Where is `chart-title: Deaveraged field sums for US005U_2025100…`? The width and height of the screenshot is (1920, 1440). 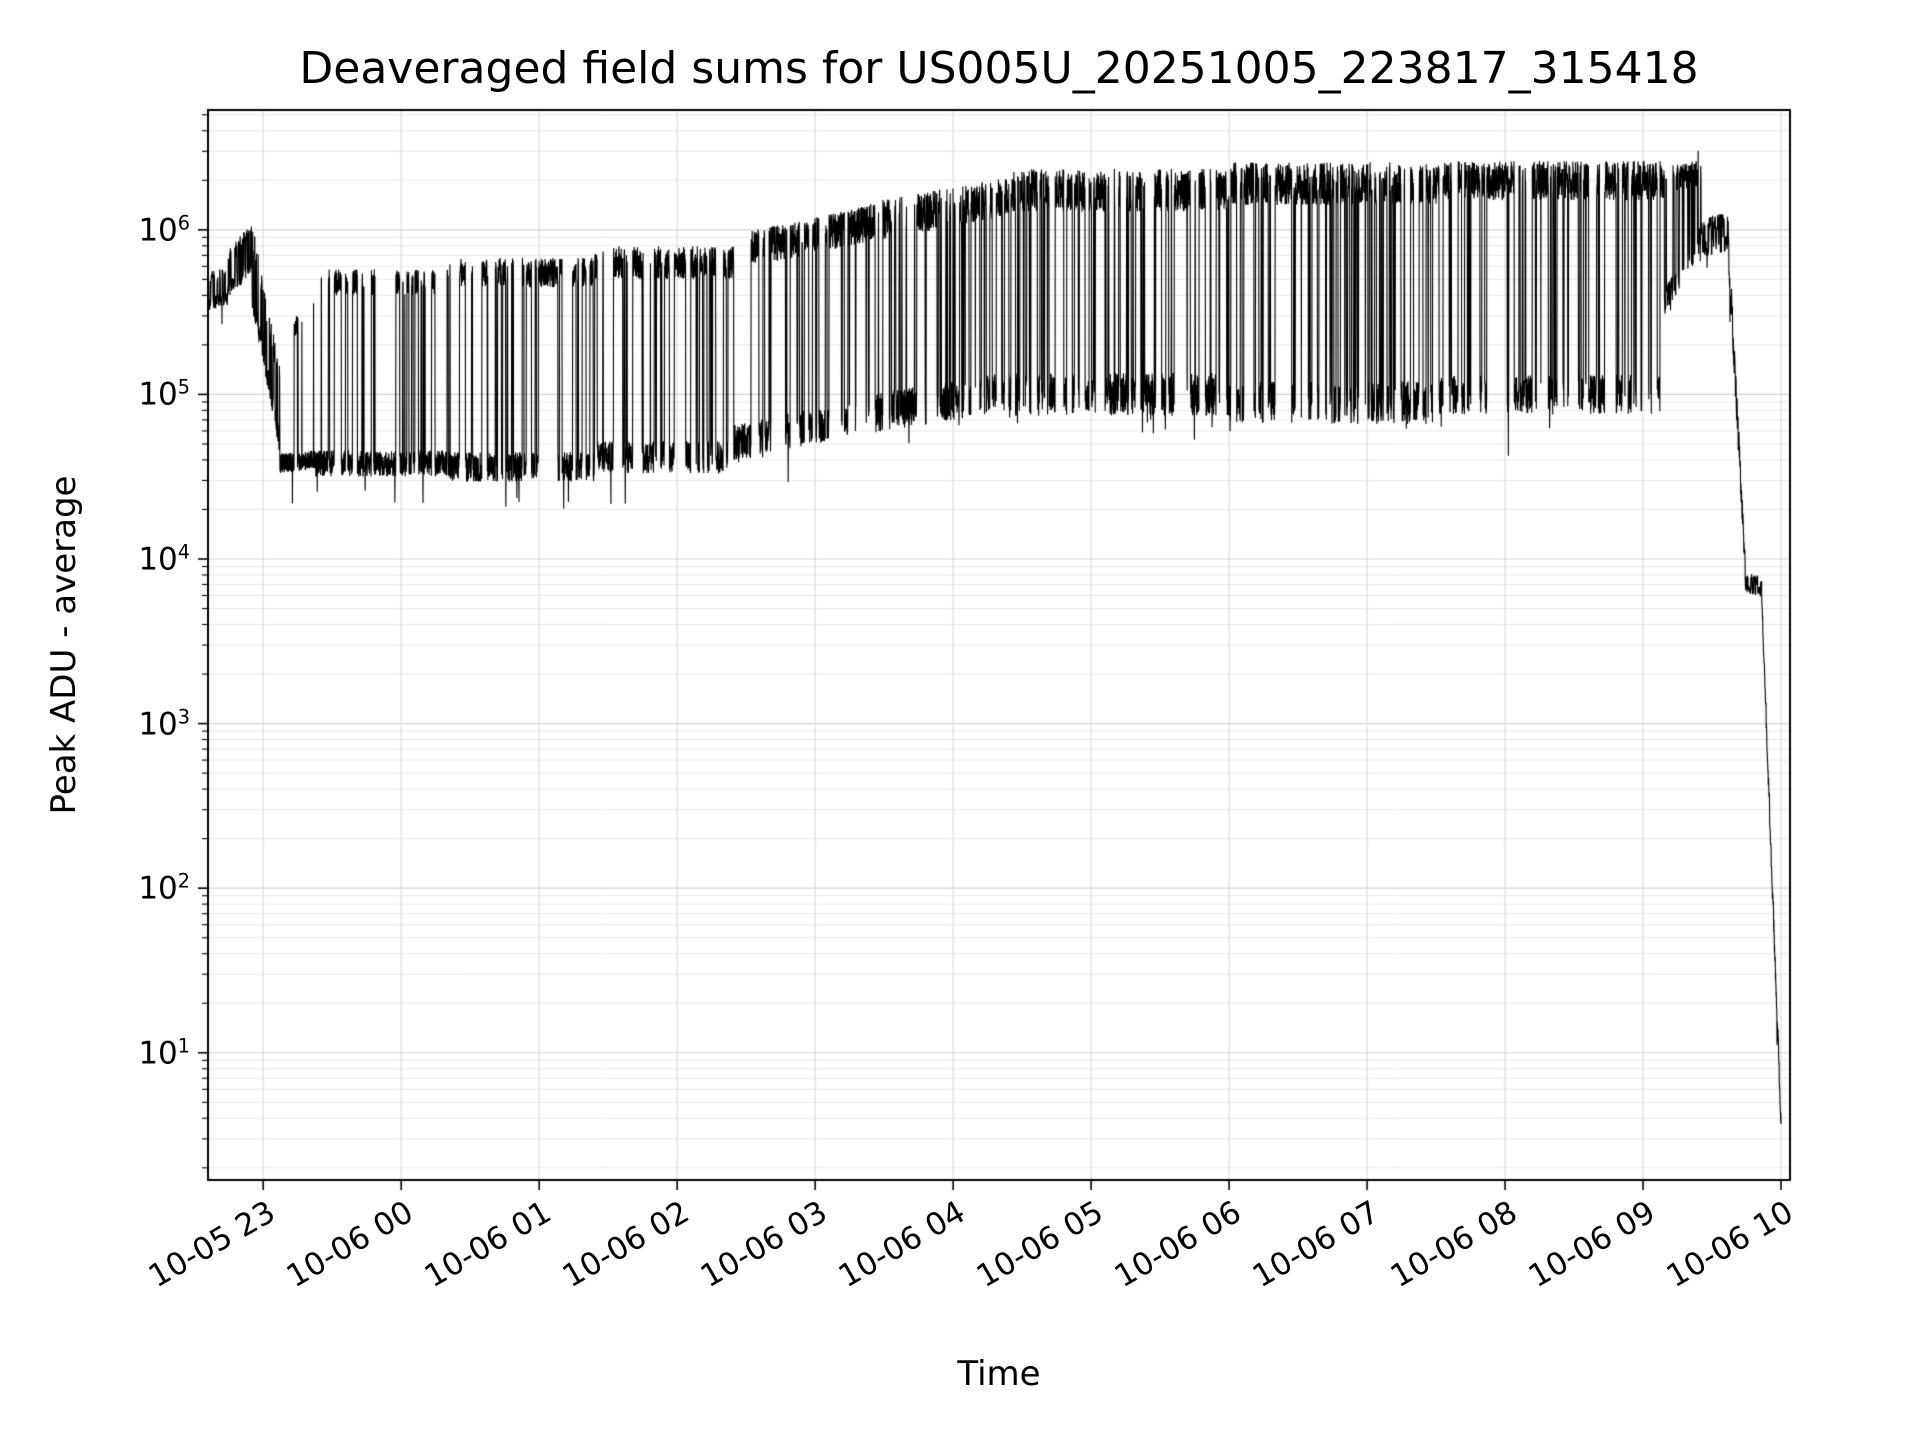 chart-title: Deaveraged field sums for US005U_2025100… is located at coordinates (999, 68).